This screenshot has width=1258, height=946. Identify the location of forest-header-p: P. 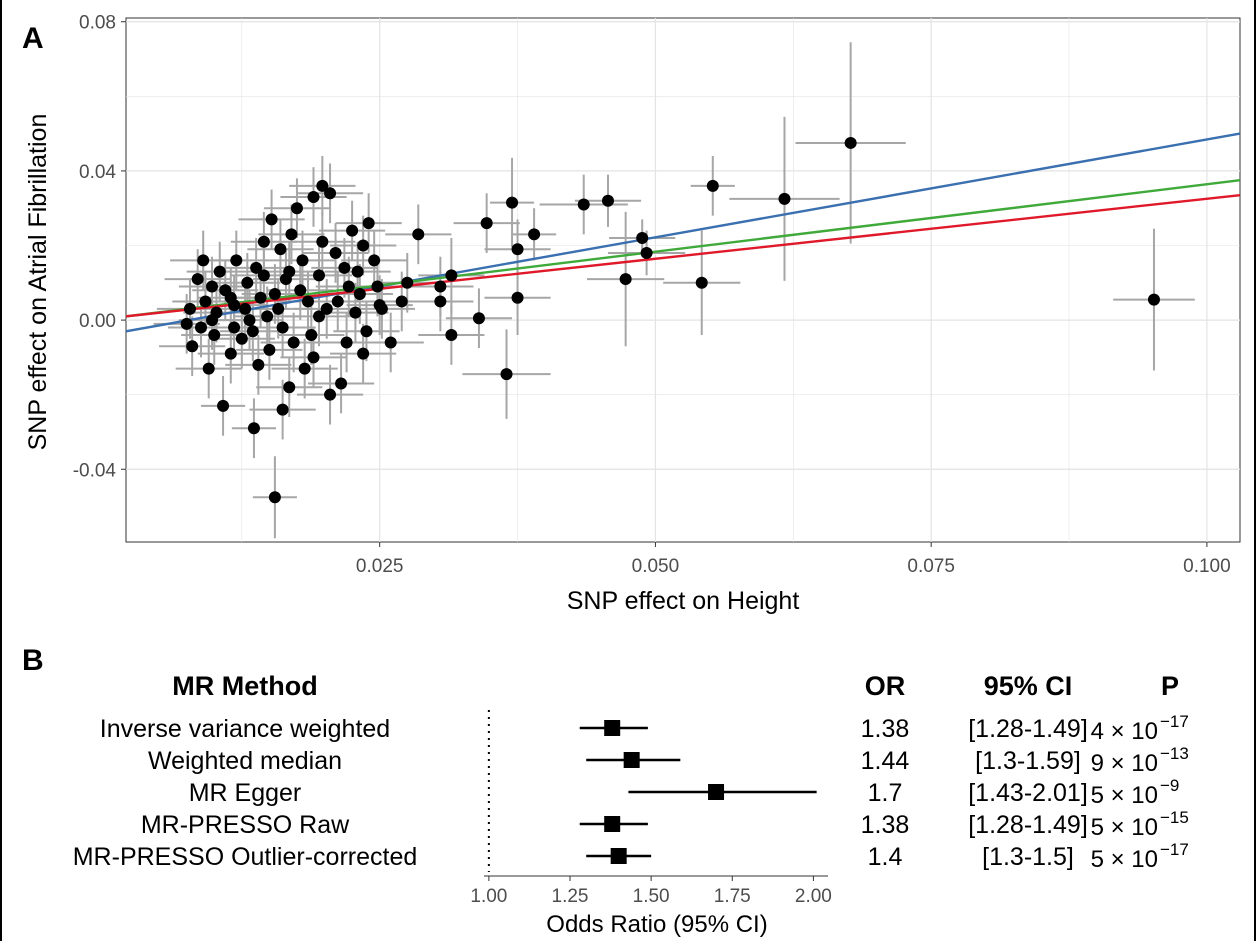
(1170, 686).